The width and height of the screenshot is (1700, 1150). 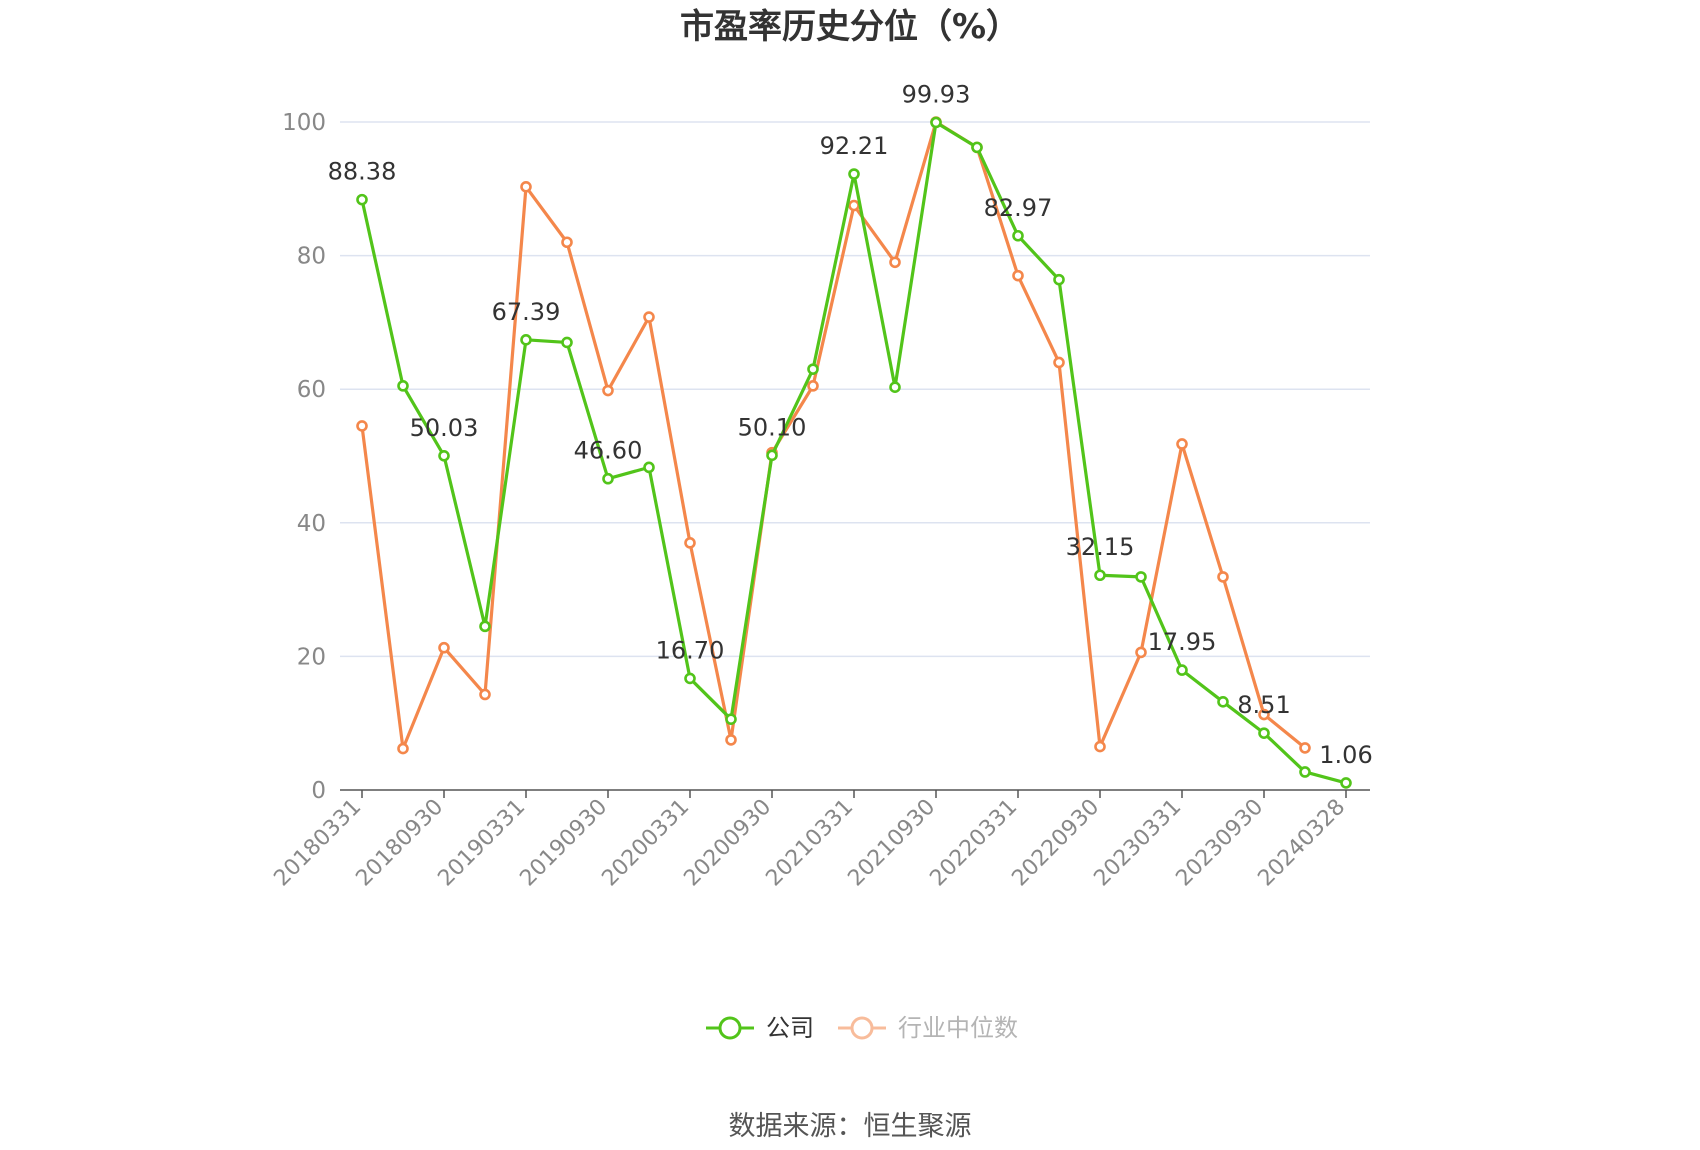 I want to click on x-tick-label-20240328: 20240328, so click(x=1301, y=843).